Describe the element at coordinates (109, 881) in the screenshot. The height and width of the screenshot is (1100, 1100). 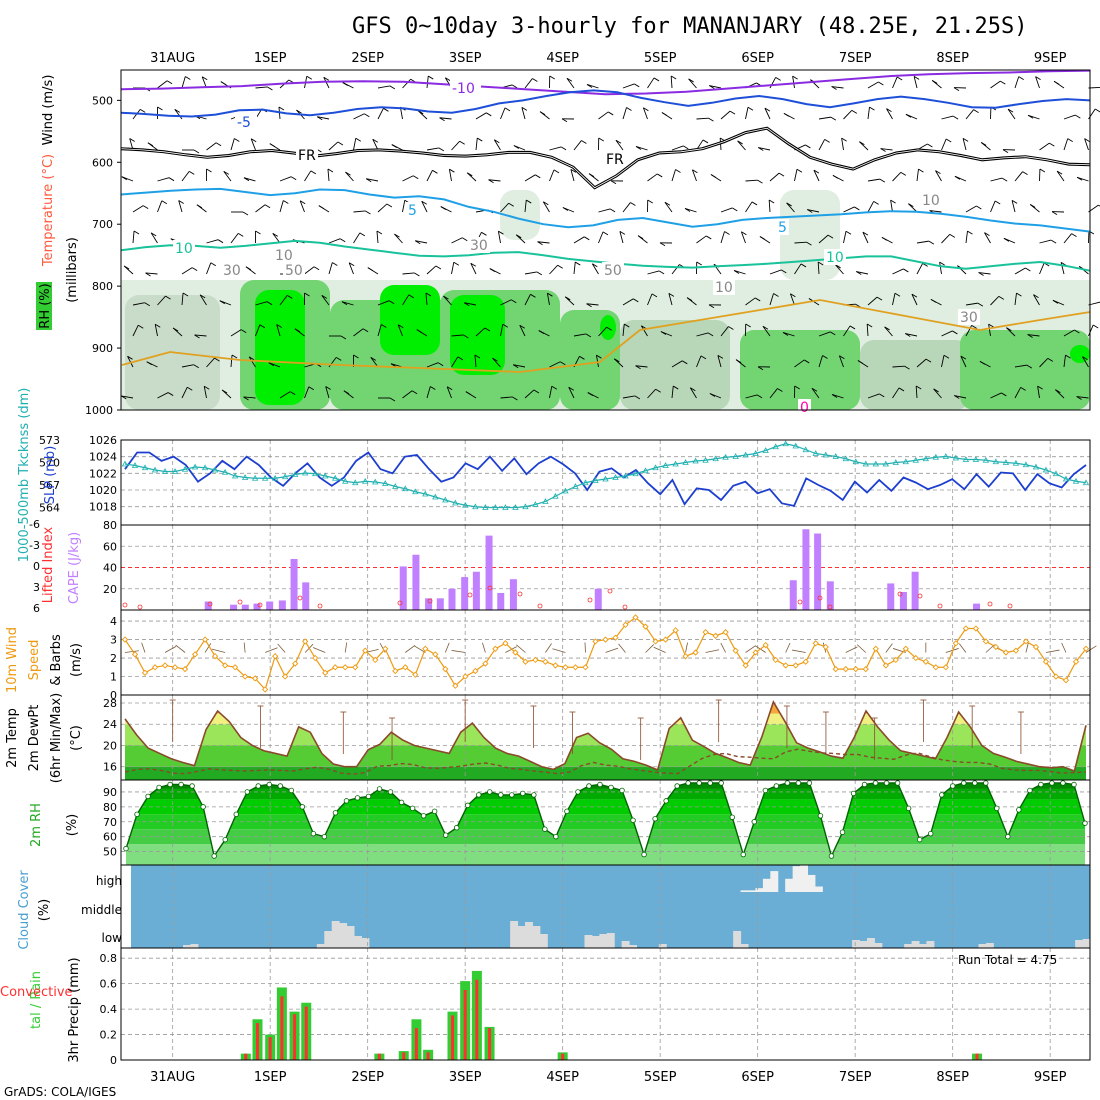
I see `cloud-level-label: high` at that location.